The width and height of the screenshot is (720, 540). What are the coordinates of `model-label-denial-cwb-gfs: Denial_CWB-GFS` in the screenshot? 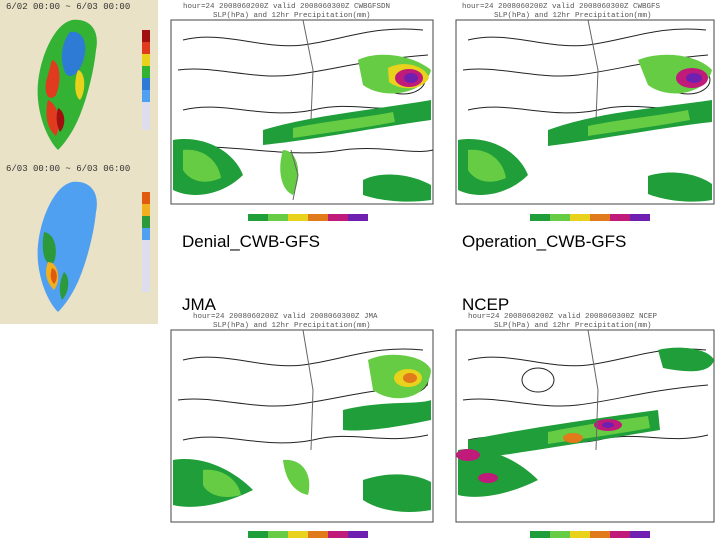 It's located at (251, 241).